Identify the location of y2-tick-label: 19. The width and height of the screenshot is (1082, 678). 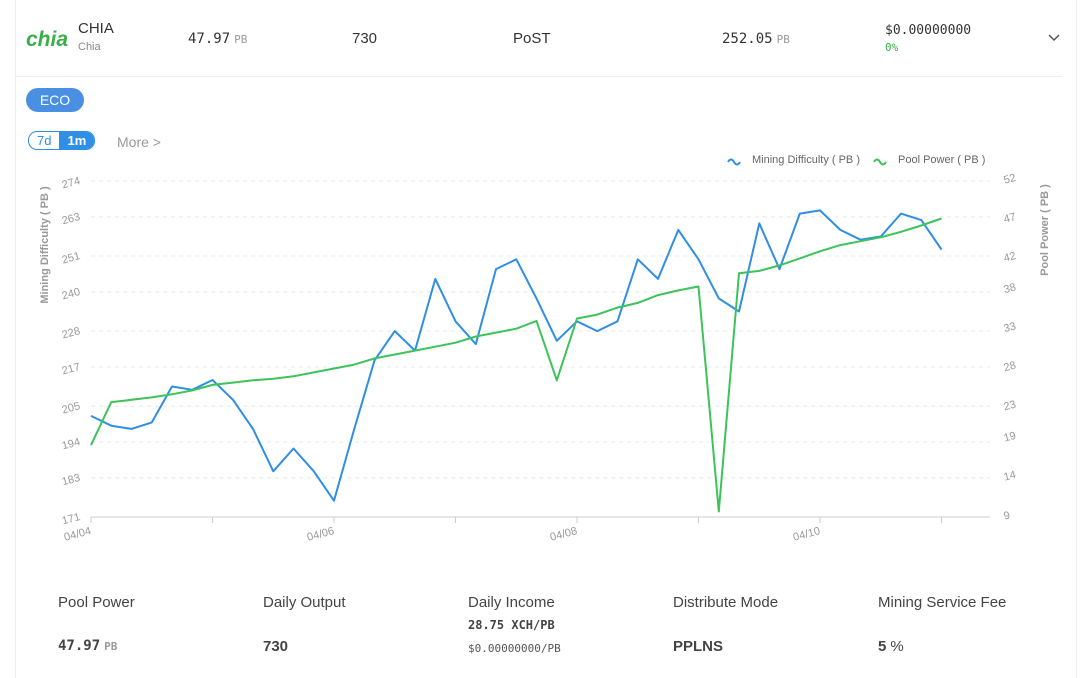
(1009, 437).